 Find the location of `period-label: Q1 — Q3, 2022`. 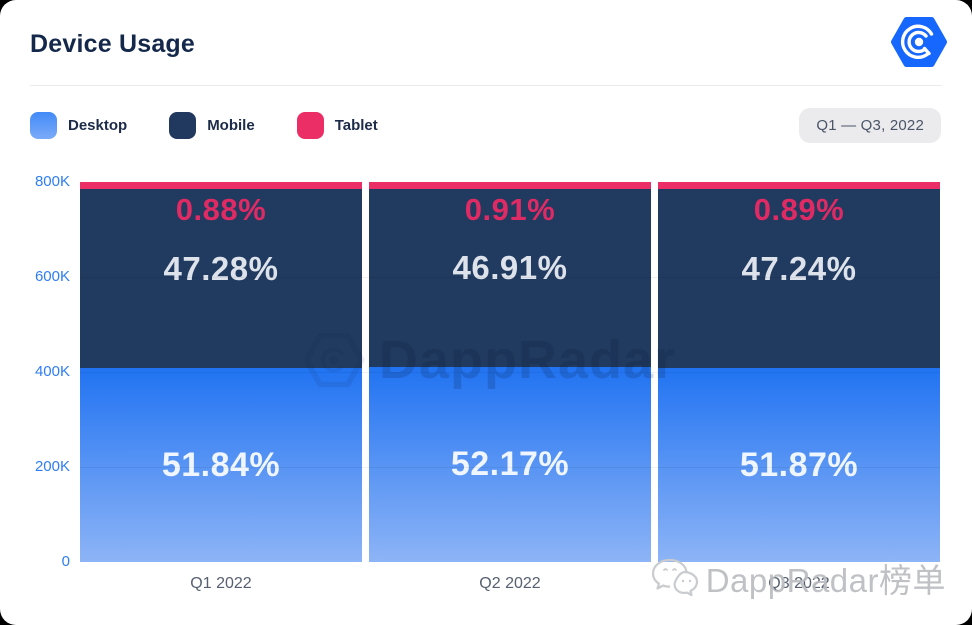

period-label: Q1 — Q3, 2022 is located at coordinates (870, 125).